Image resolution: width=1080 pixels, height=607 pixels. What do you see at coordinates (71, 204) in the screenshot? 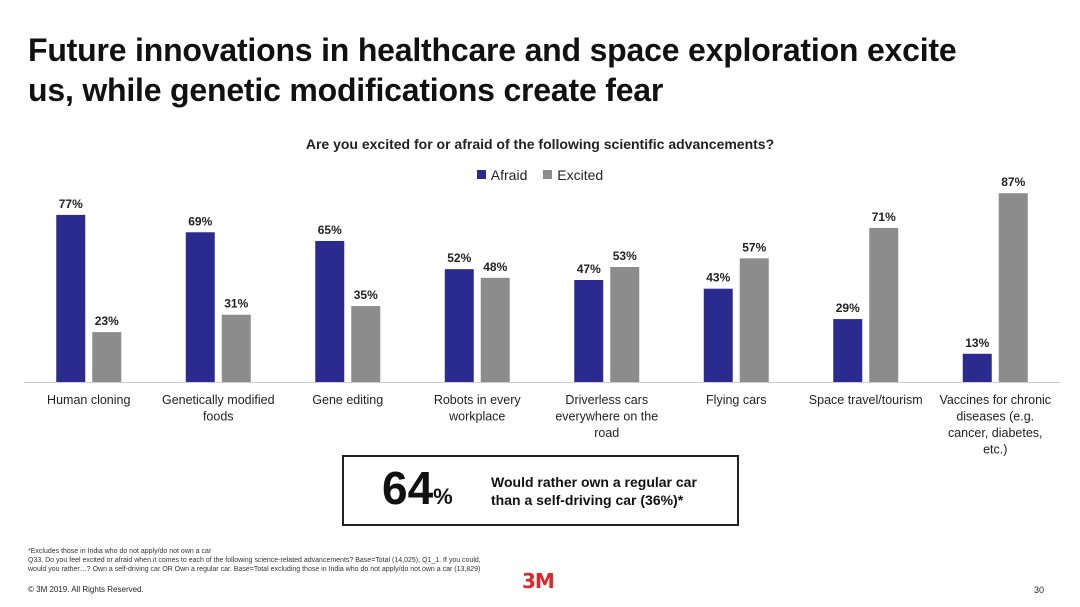
I see `data-label-afraid-0: 77%` at bounding box center [71, 204].